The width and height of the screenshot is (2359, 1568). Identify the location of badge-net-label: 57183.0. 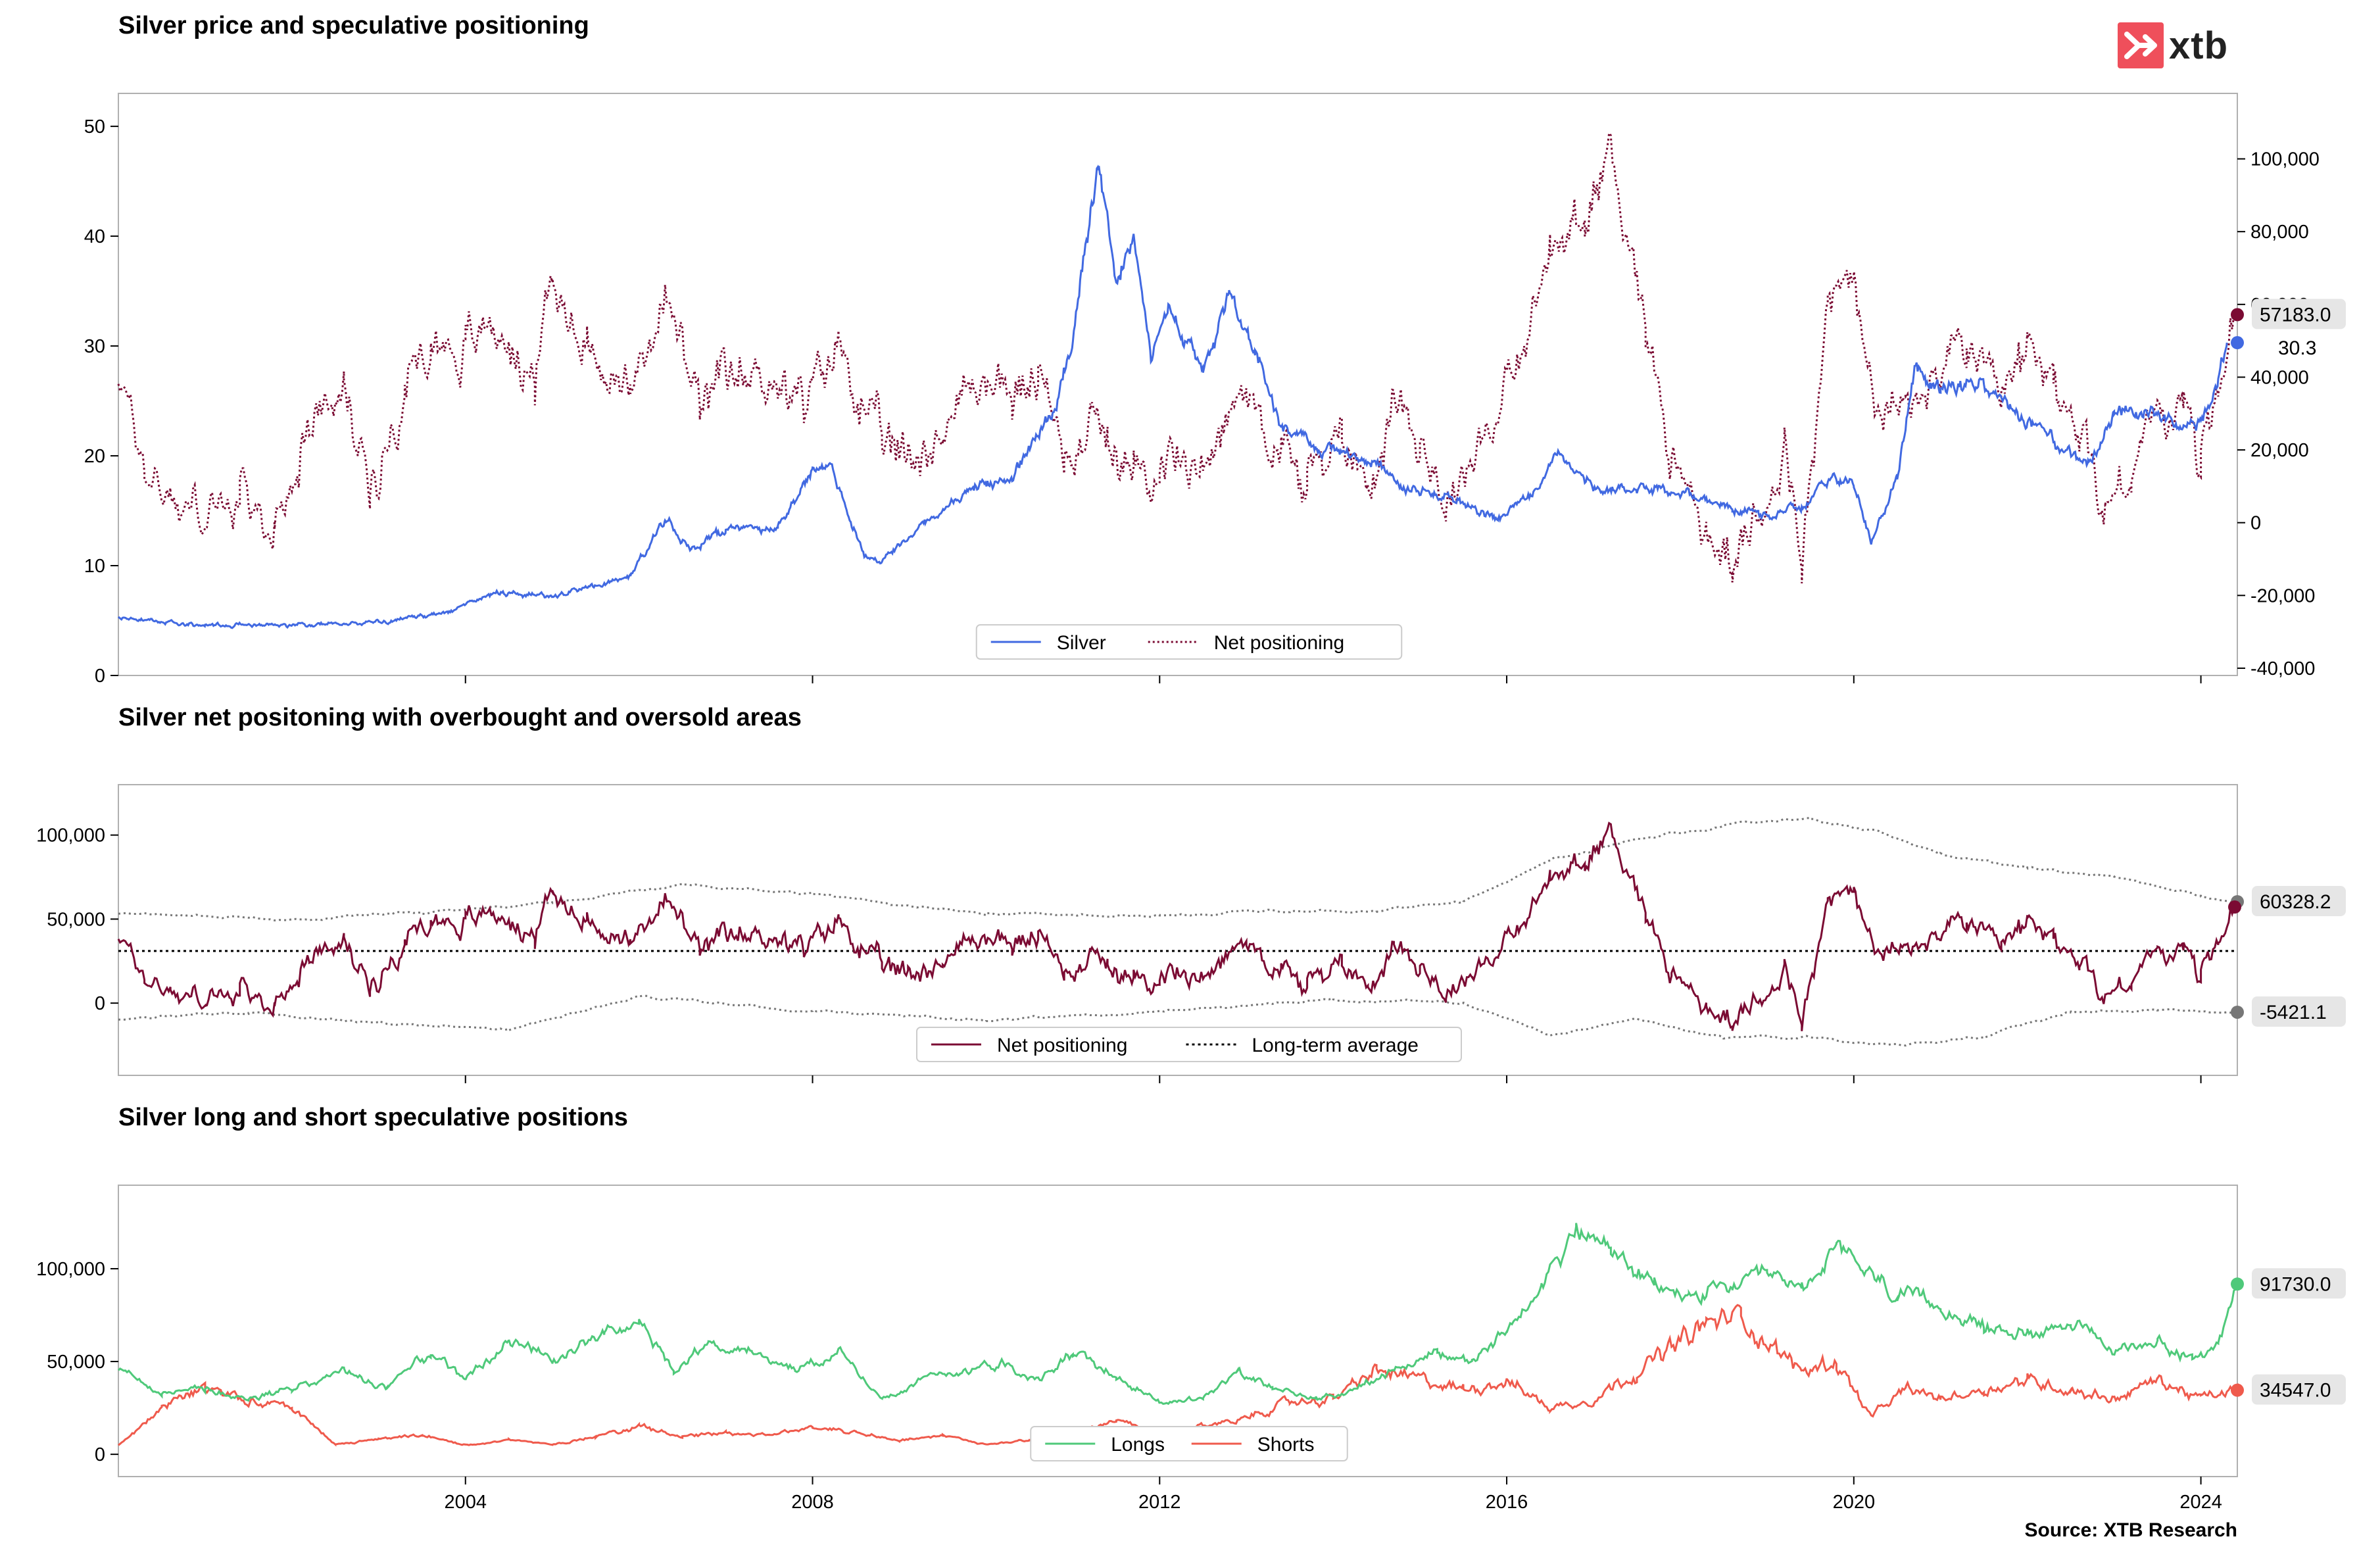
(2295, 315).